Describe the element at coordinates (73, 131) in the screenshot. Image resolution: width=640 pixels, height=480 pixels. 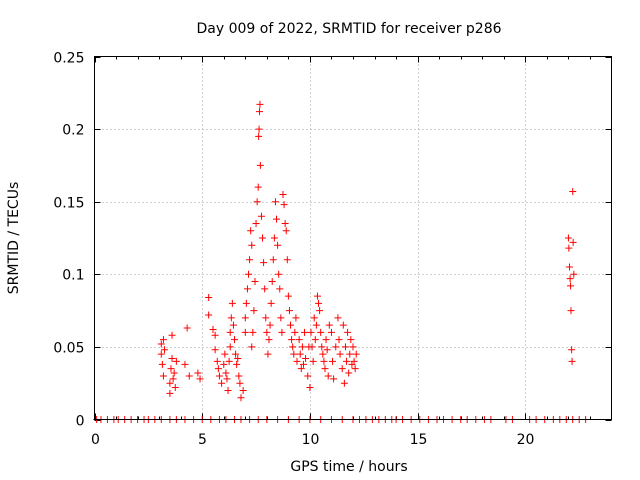
I see `y-tick-label: 0.2` at that location.